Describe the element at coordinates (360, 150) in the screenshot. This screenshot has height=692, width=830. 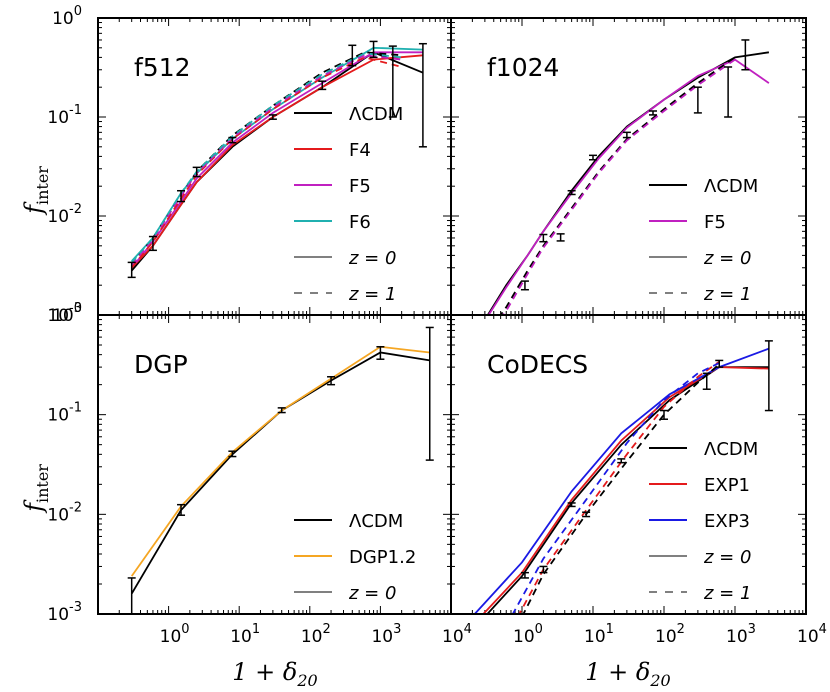
I see `legend-label: F4` at that location.